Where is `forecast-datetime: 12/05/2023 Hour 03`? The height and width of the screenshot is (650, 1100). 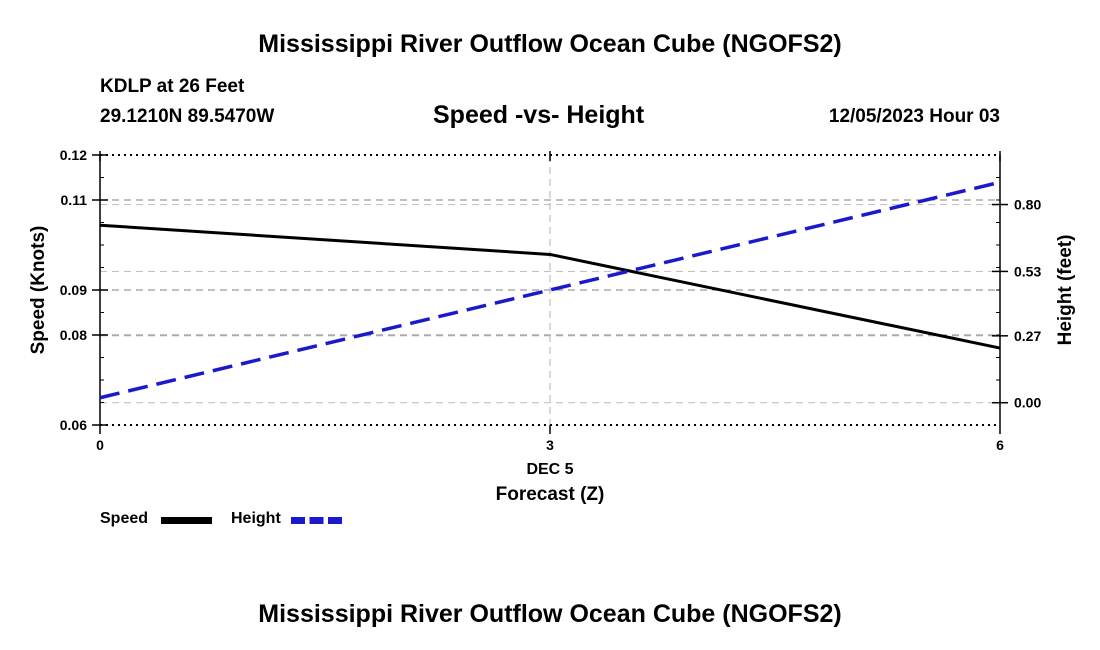 forecast-datetime: 12/05/2023 Hour 03 is located at coordinates (914, 116).